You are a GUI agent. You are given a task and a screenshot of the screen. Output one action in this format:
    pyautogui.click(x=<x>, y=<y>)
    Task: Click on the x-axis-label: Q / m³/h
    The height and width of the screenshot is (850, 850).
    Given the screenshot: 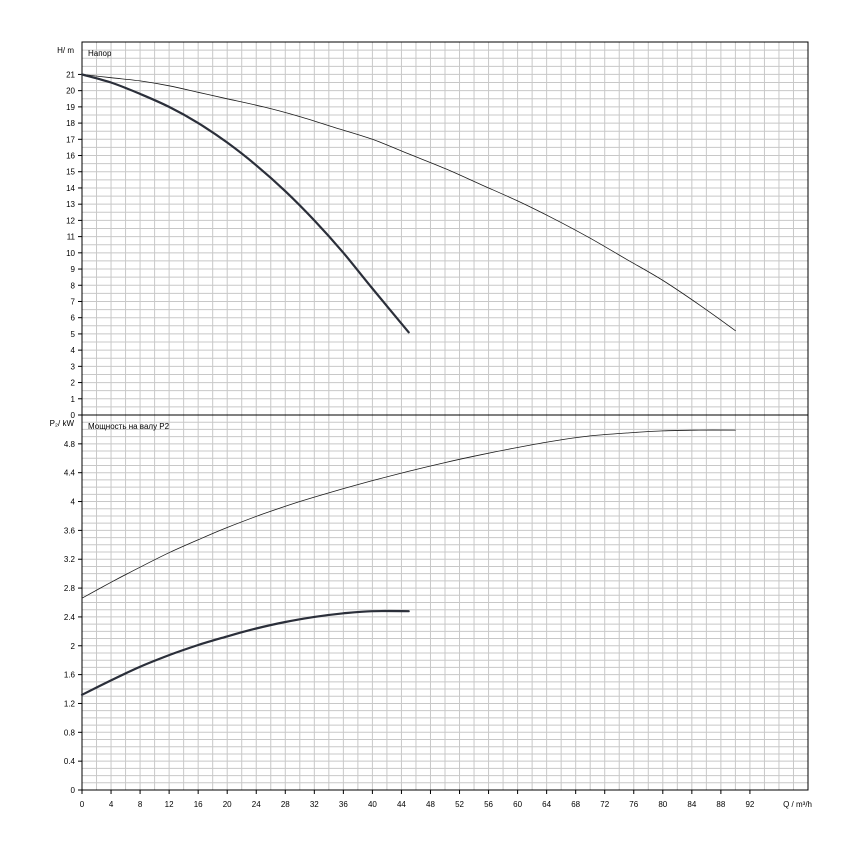 What is the action you would take?
    pyautogui.click(x=797, y=804)
    